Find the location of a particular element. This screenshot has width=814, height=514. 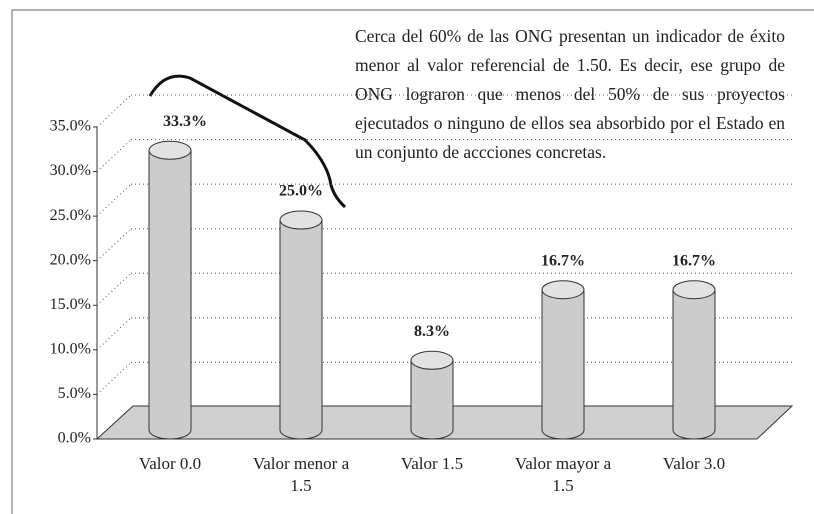

x-tick-label: Valor menor a 1.5 is located at coordinates (301, 474).